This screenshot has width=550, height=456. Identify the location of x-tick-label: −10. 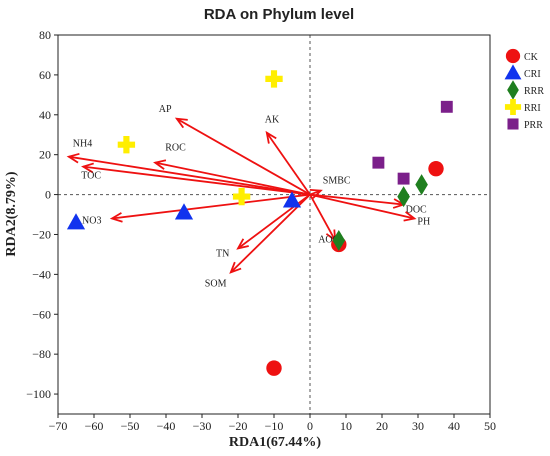
(274, 426).